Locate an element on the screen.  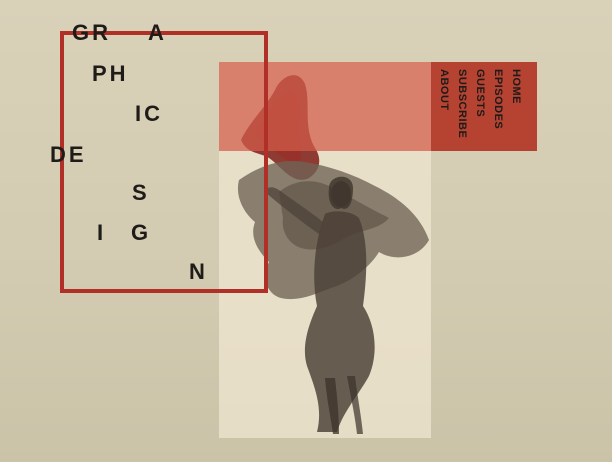
nav-block is located at coordinates (484, 106).